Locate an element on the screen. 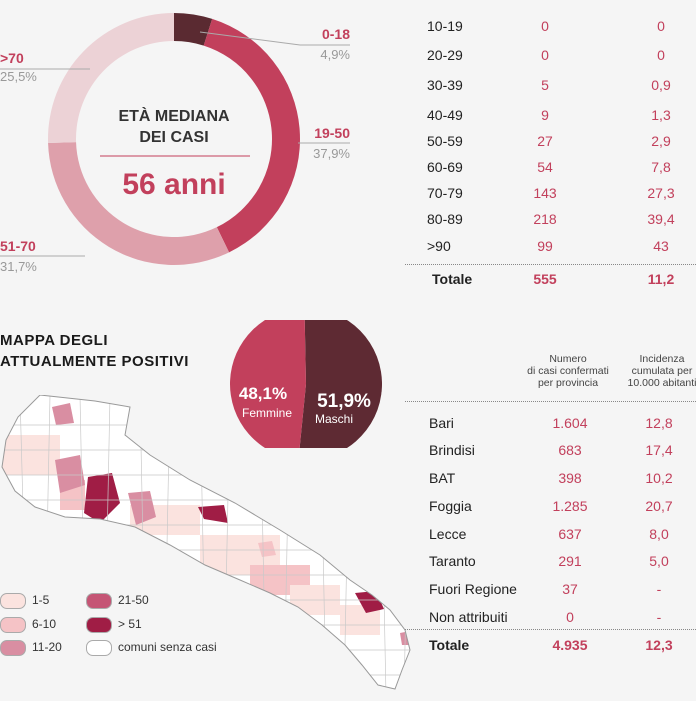  age-cases: 54 is located at coordinates (545, 167).